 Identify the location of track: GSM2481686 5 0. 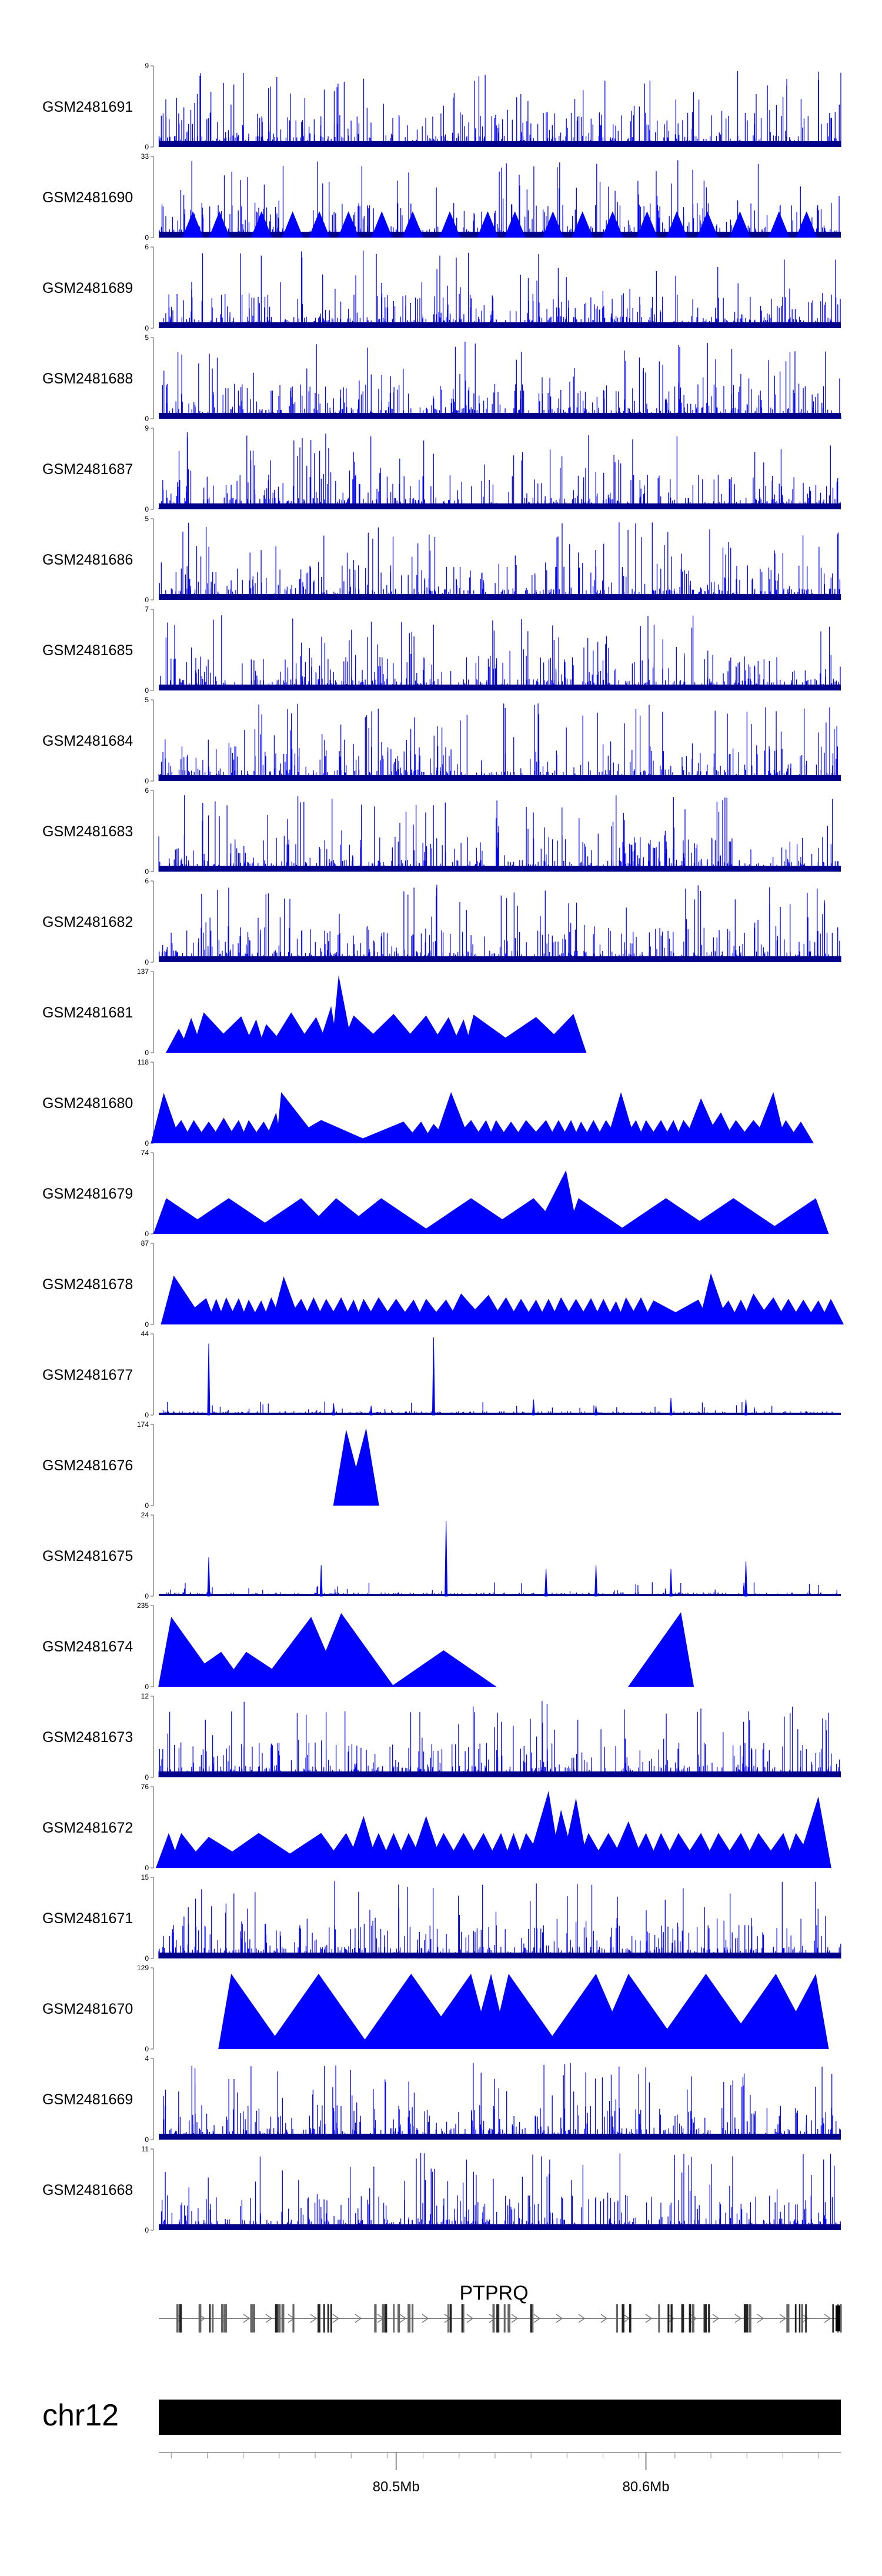
(441, 559).